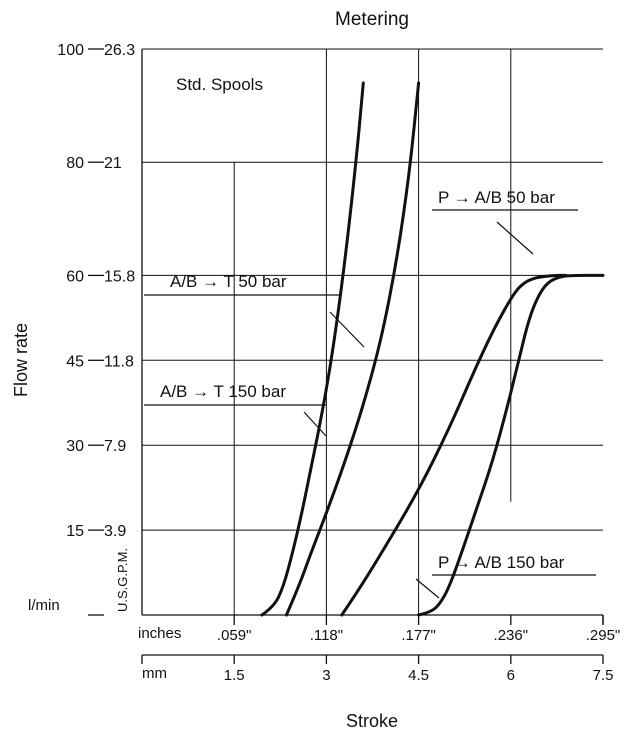 This screenshot has height=738, width=635. What do you see at coordinates (122, 580) in the screenshot?
I see `y-unit-gpm: U.S.G.P.M.` at bounding box center [122, 580].